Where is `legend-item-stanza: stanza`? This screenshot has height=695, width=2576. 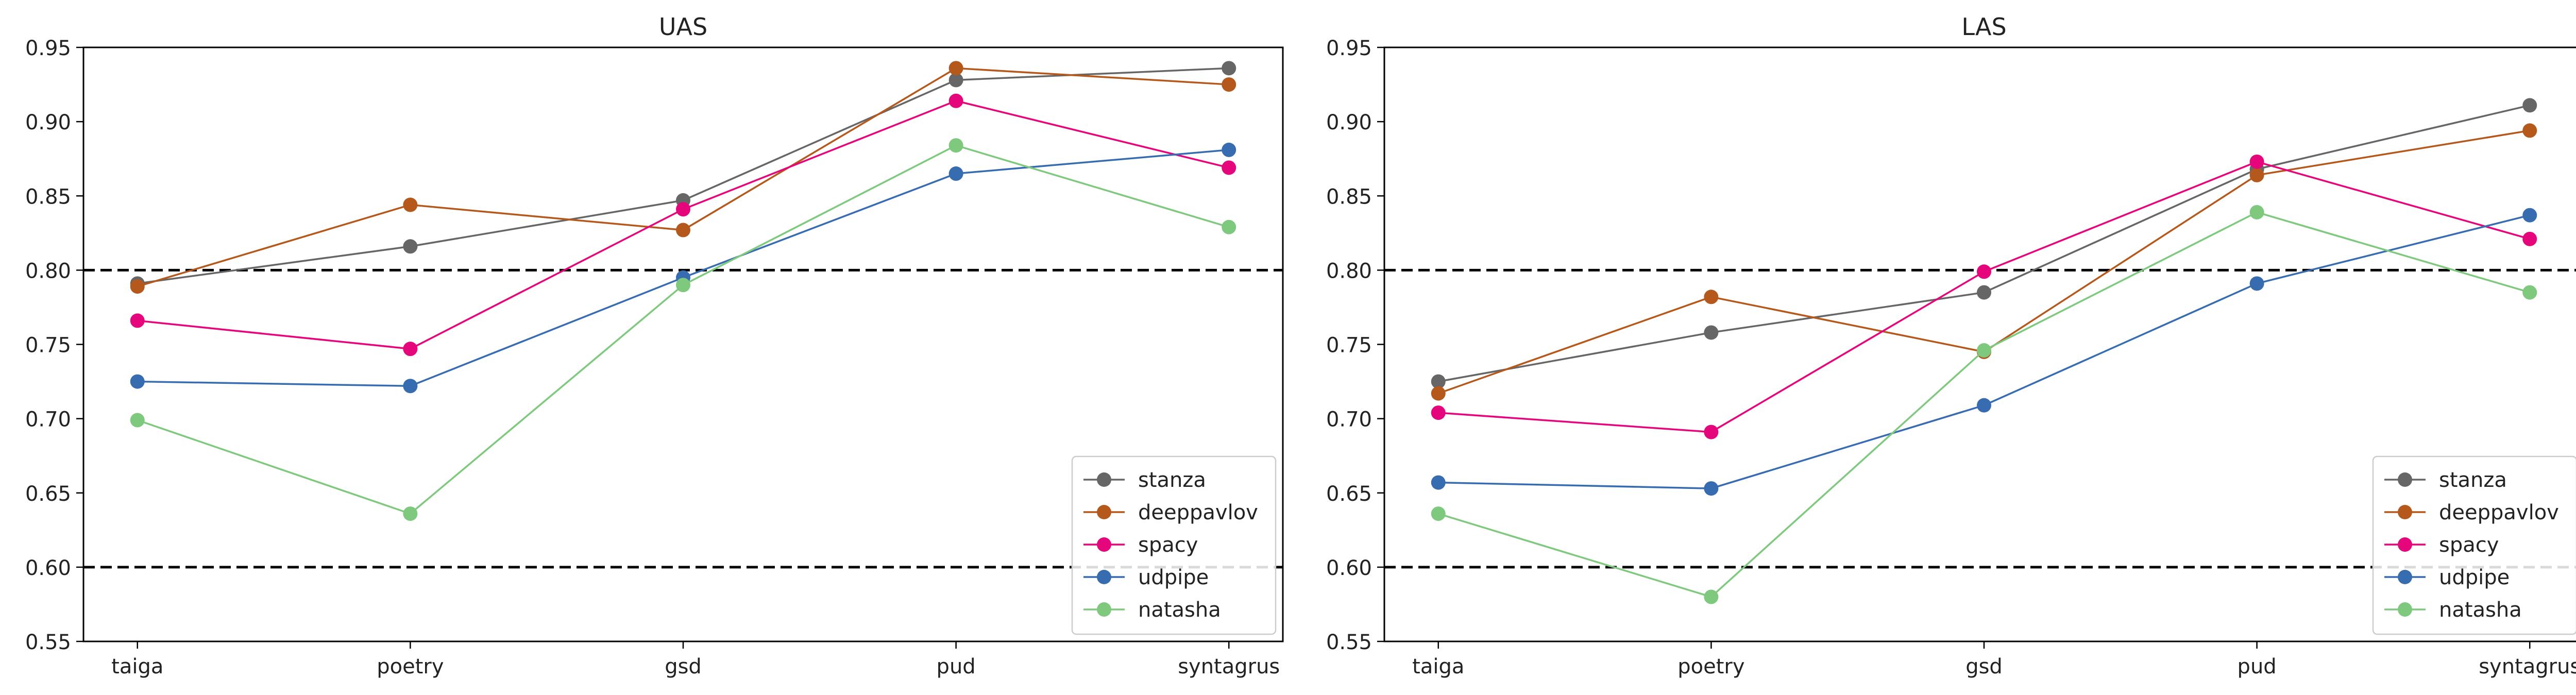 legend-item-stanza: stanza is located at coordinates (1144, 480).